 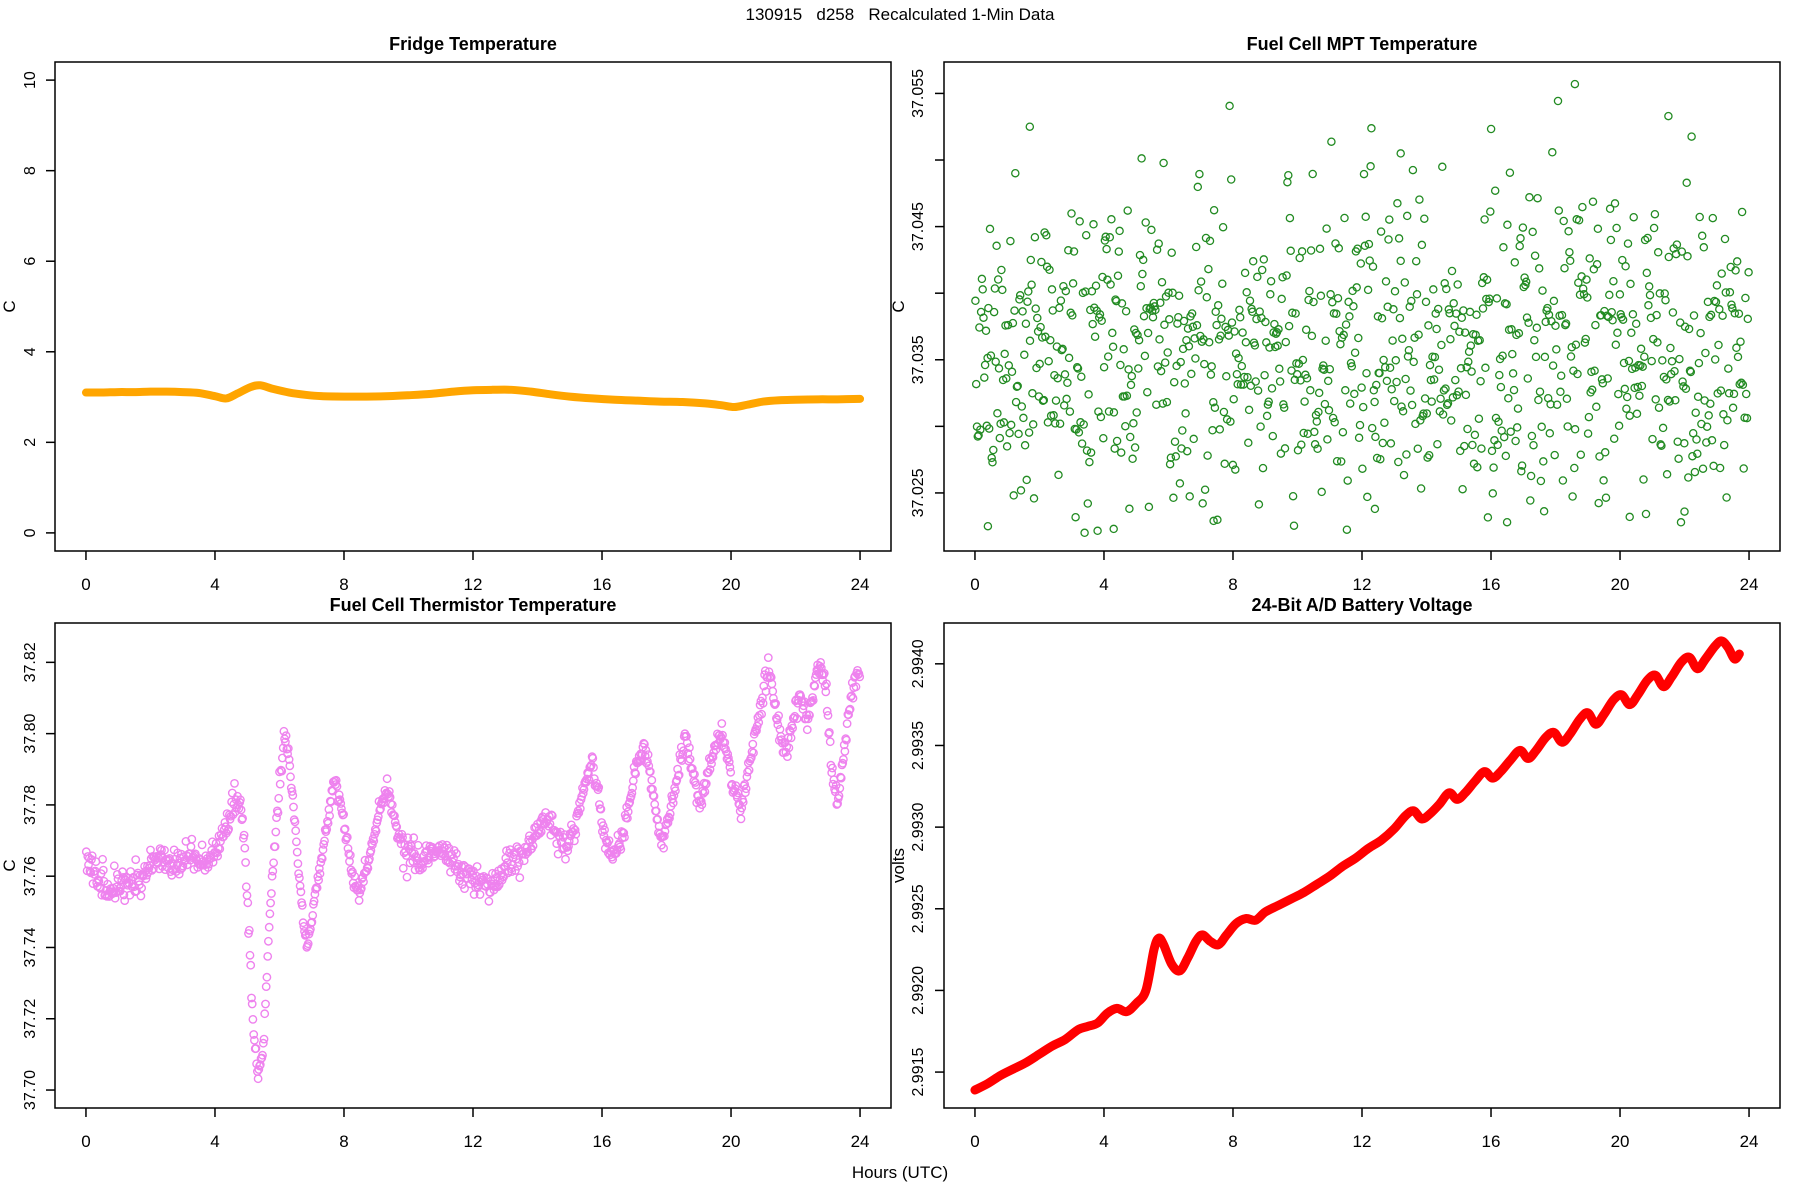 I want to click on x-tick-label: 24, so click(x=860, y=1141).